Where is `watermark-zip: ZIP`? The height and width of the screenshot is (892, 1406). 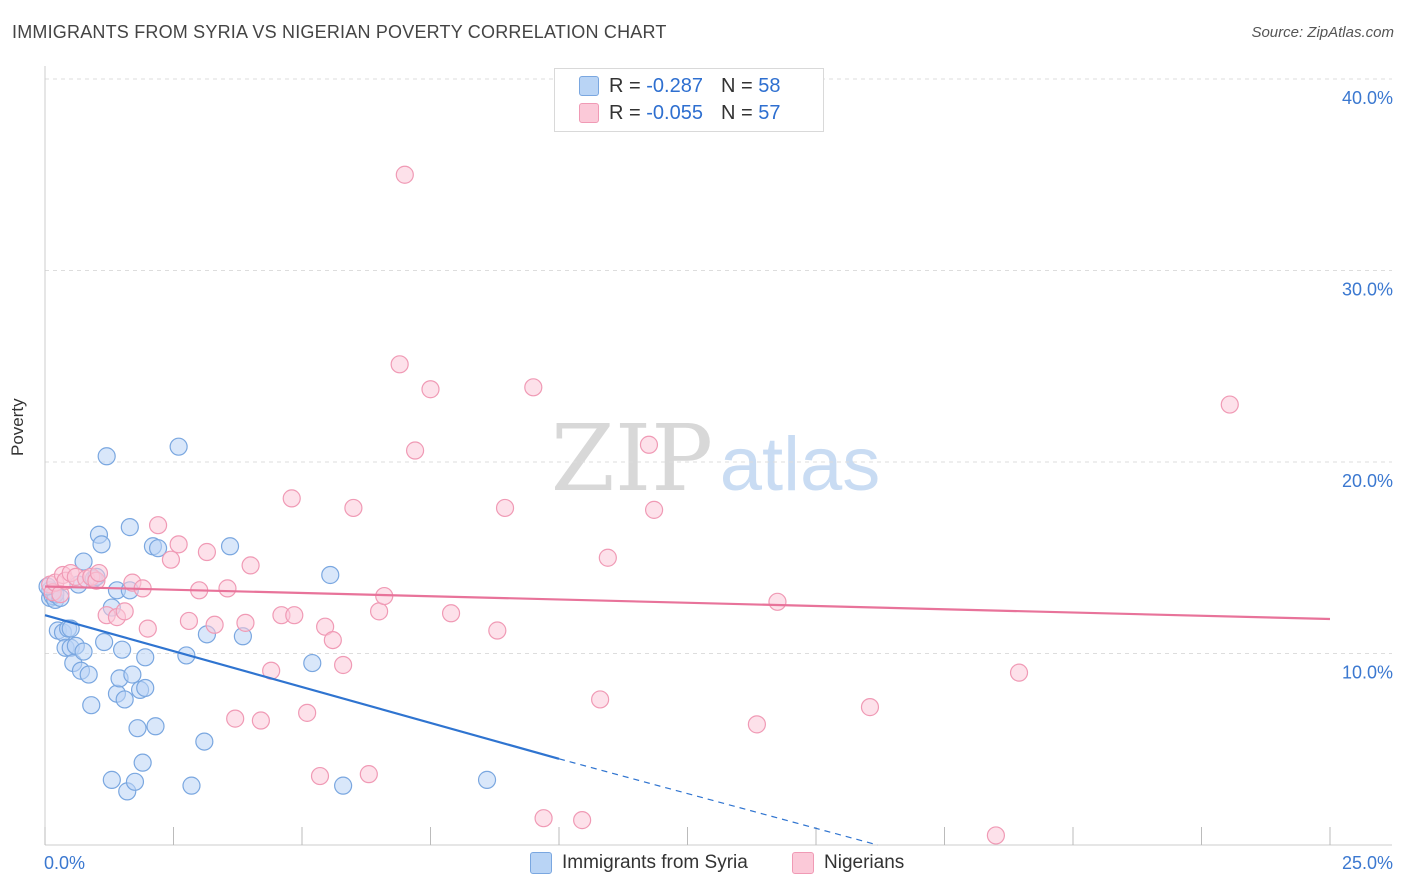
watermark-zip: ZIP is located at coordinates (632, 458).